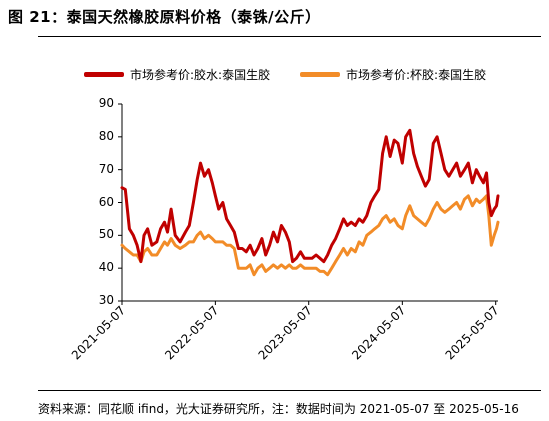  Describe the element at coordinates (378, 332) in the screenshot. I see `x-tick-label: 2024-05-07` at that location.